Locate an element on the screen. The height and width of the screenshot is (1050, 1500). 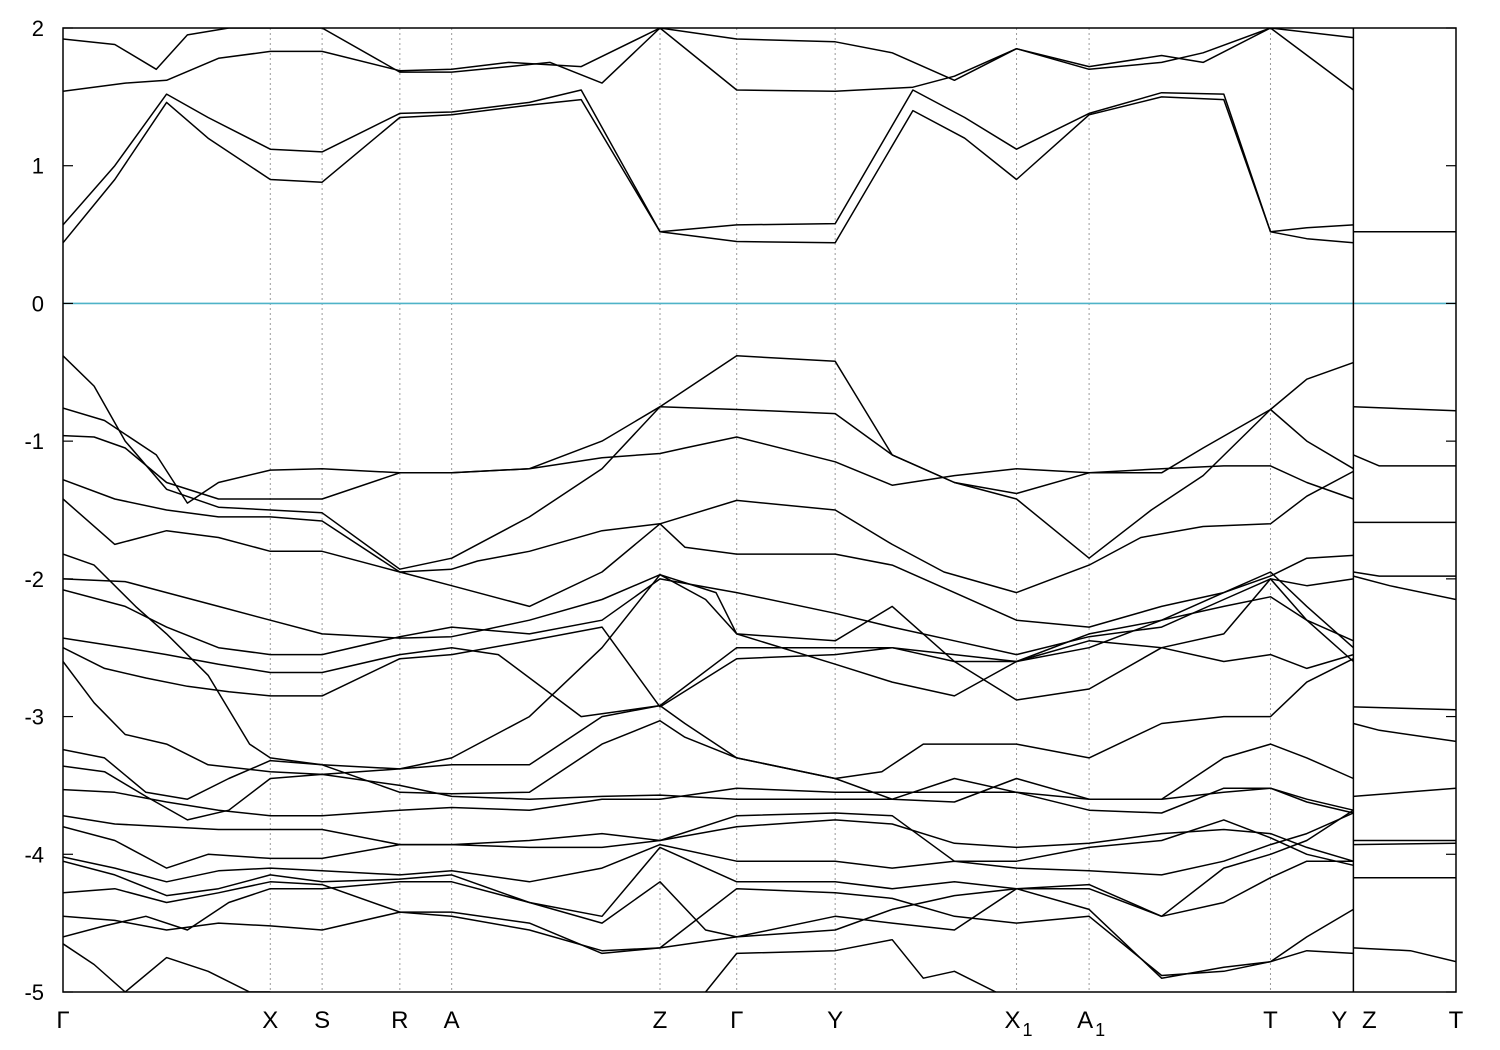
y-tick-label: -2 is located at coordinates (34, 579).